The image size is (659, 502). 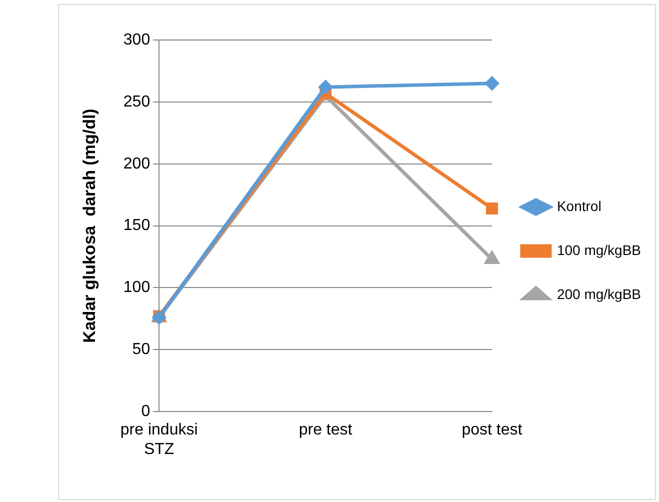 I want to click on y-tick-label: 200, so click(x=136, y=163).